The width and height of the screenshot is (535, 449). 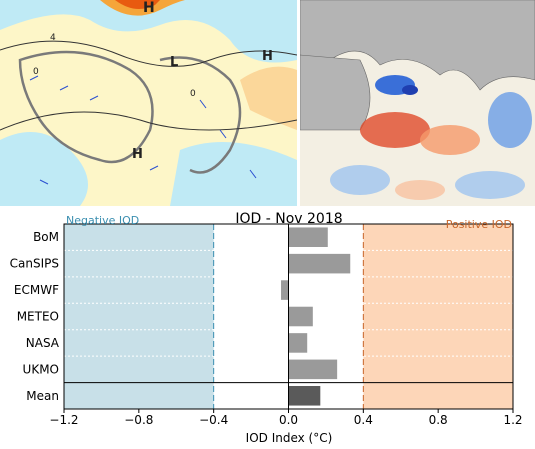 I want to click on negative-iod-label: Negative IOD, so click(x=102, y=220).